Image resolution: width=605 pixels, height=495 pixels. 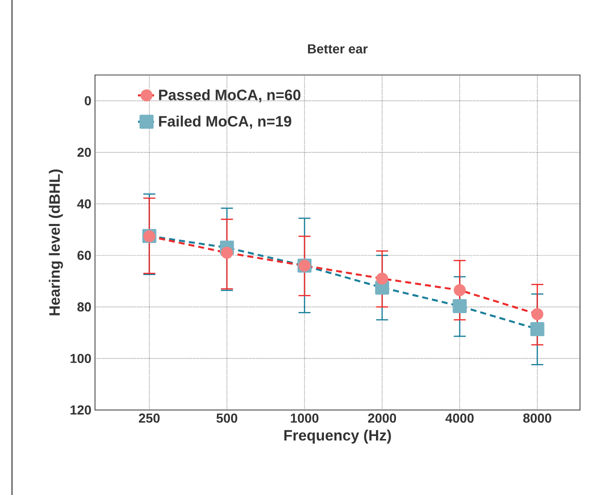 I want to click on y-axis-title: Hearing level (dBHL), so click(x=55, y=242).